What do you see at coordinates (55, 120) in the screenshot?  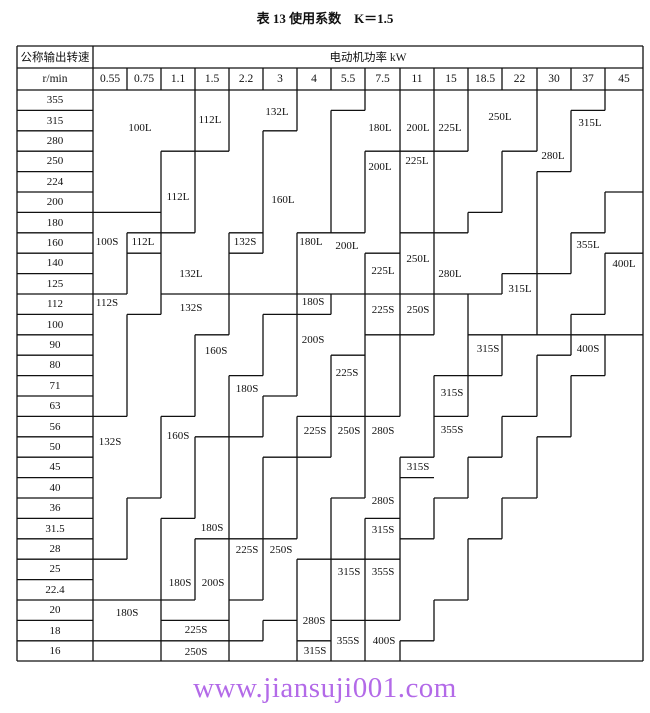 I see `speed-row-label: 315` at bounding box center [55, 120].